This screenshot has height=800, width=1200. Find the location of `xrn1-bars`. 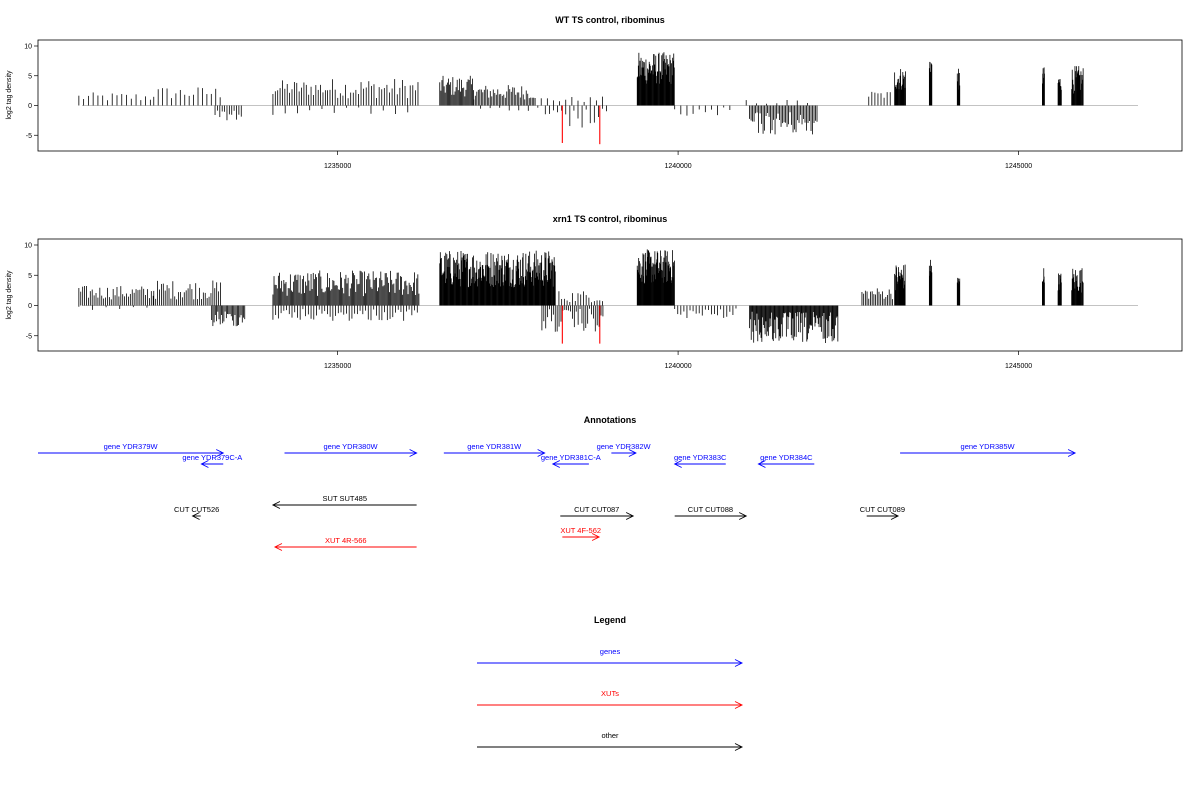

xrn1-bars is located at coordinates (581, 296).